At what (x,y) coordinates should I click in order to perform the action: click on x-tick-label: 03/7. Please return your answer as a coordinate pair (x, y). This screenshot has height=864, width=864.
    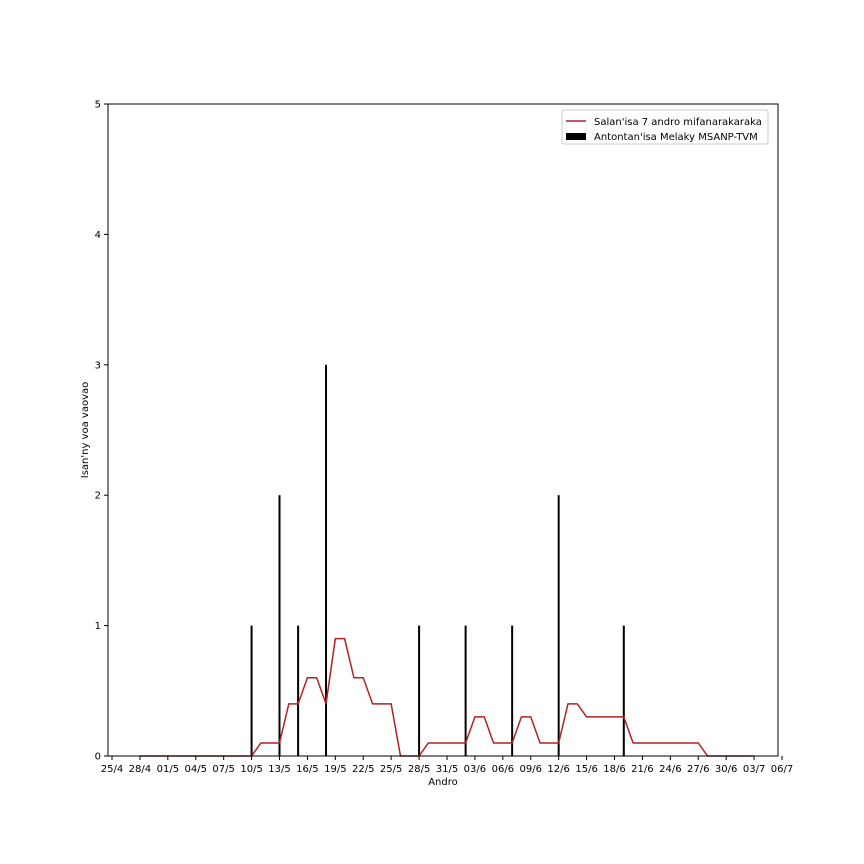
    Looking at the image, I should click on (754, 769).